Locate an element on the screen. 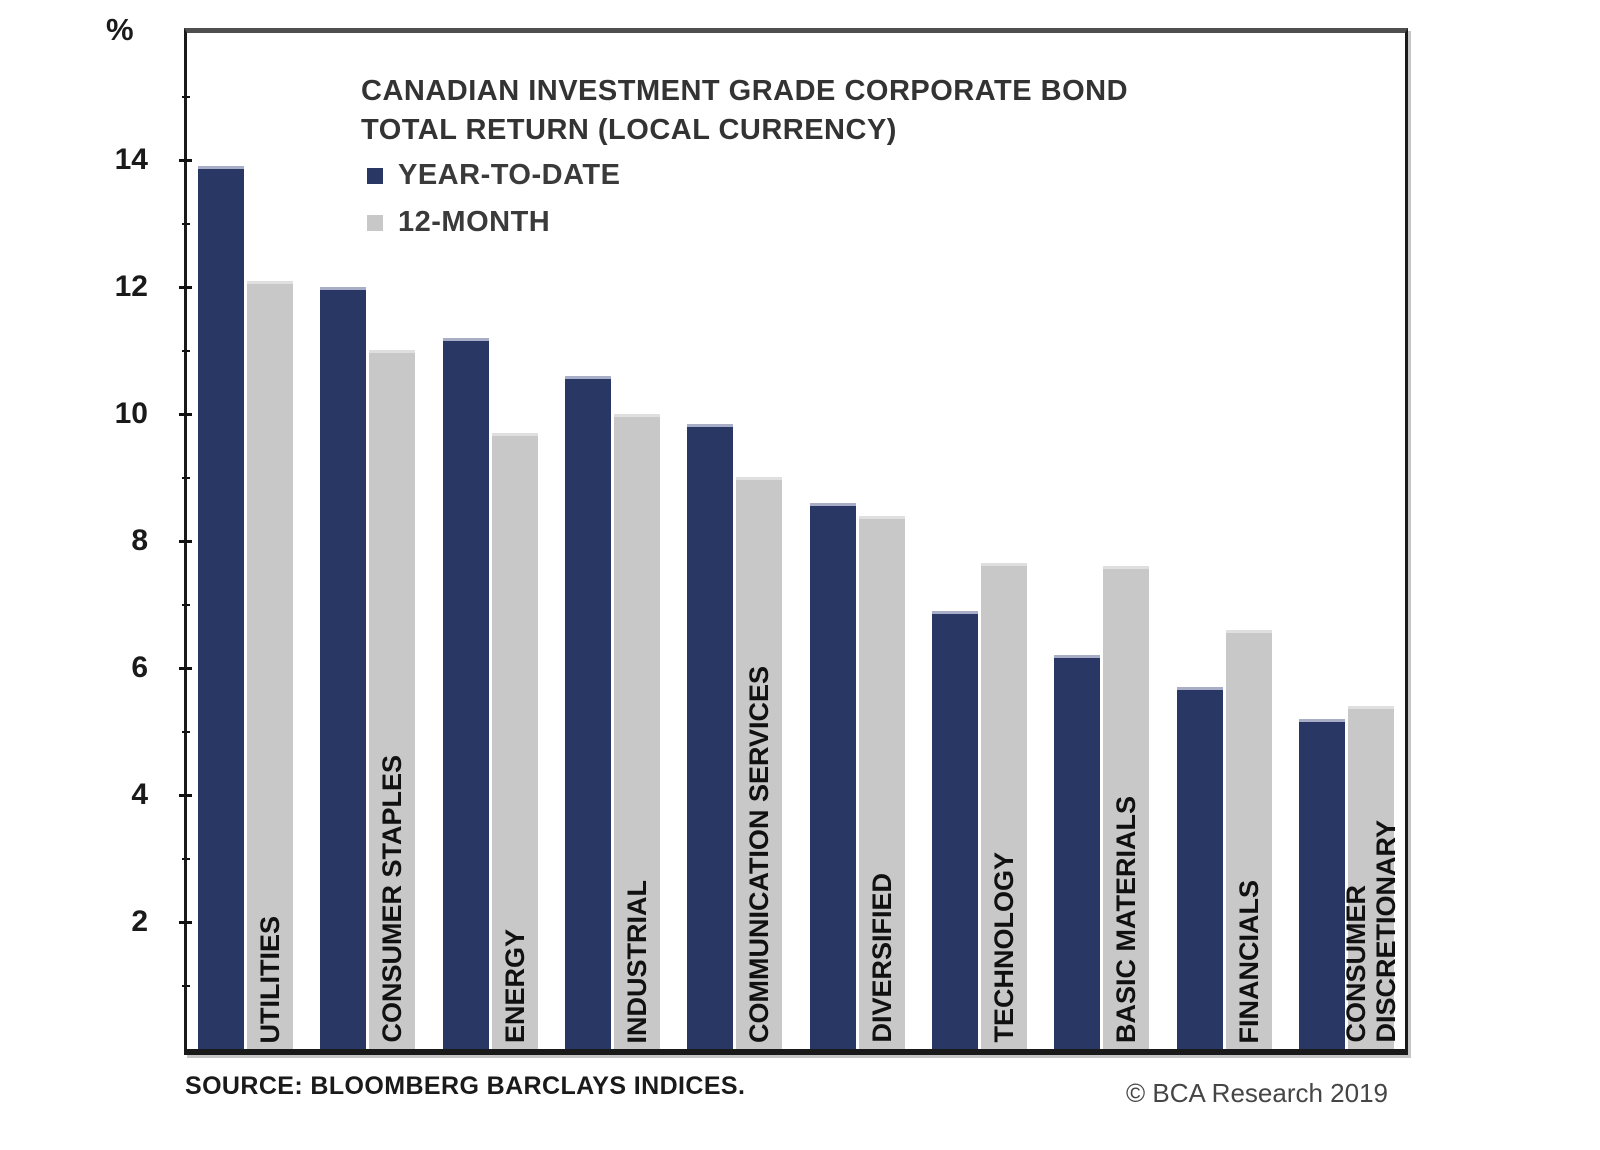  bar-ytd-utilities is located at coordinates (221, 607).